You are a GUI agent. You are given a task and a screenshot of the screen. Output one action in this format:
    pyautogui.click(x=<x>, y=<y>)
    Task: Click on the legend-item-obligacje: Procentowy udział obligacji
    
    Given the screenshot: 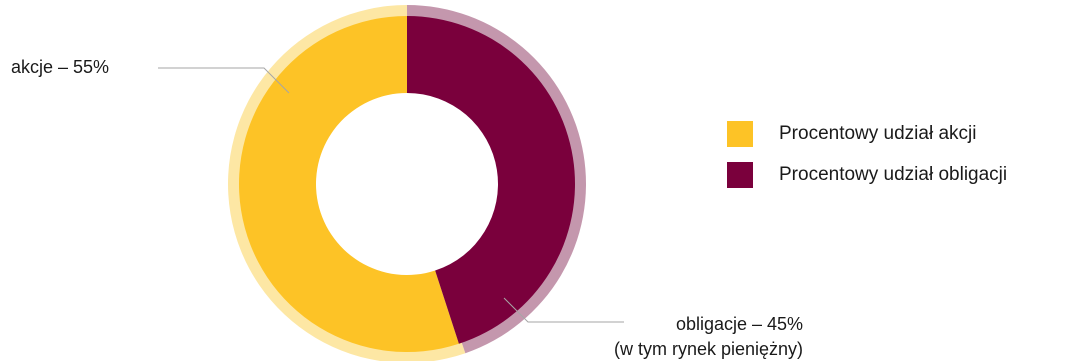 What is the action you would take?
    pyautogui.click(x=867, y=175)
    